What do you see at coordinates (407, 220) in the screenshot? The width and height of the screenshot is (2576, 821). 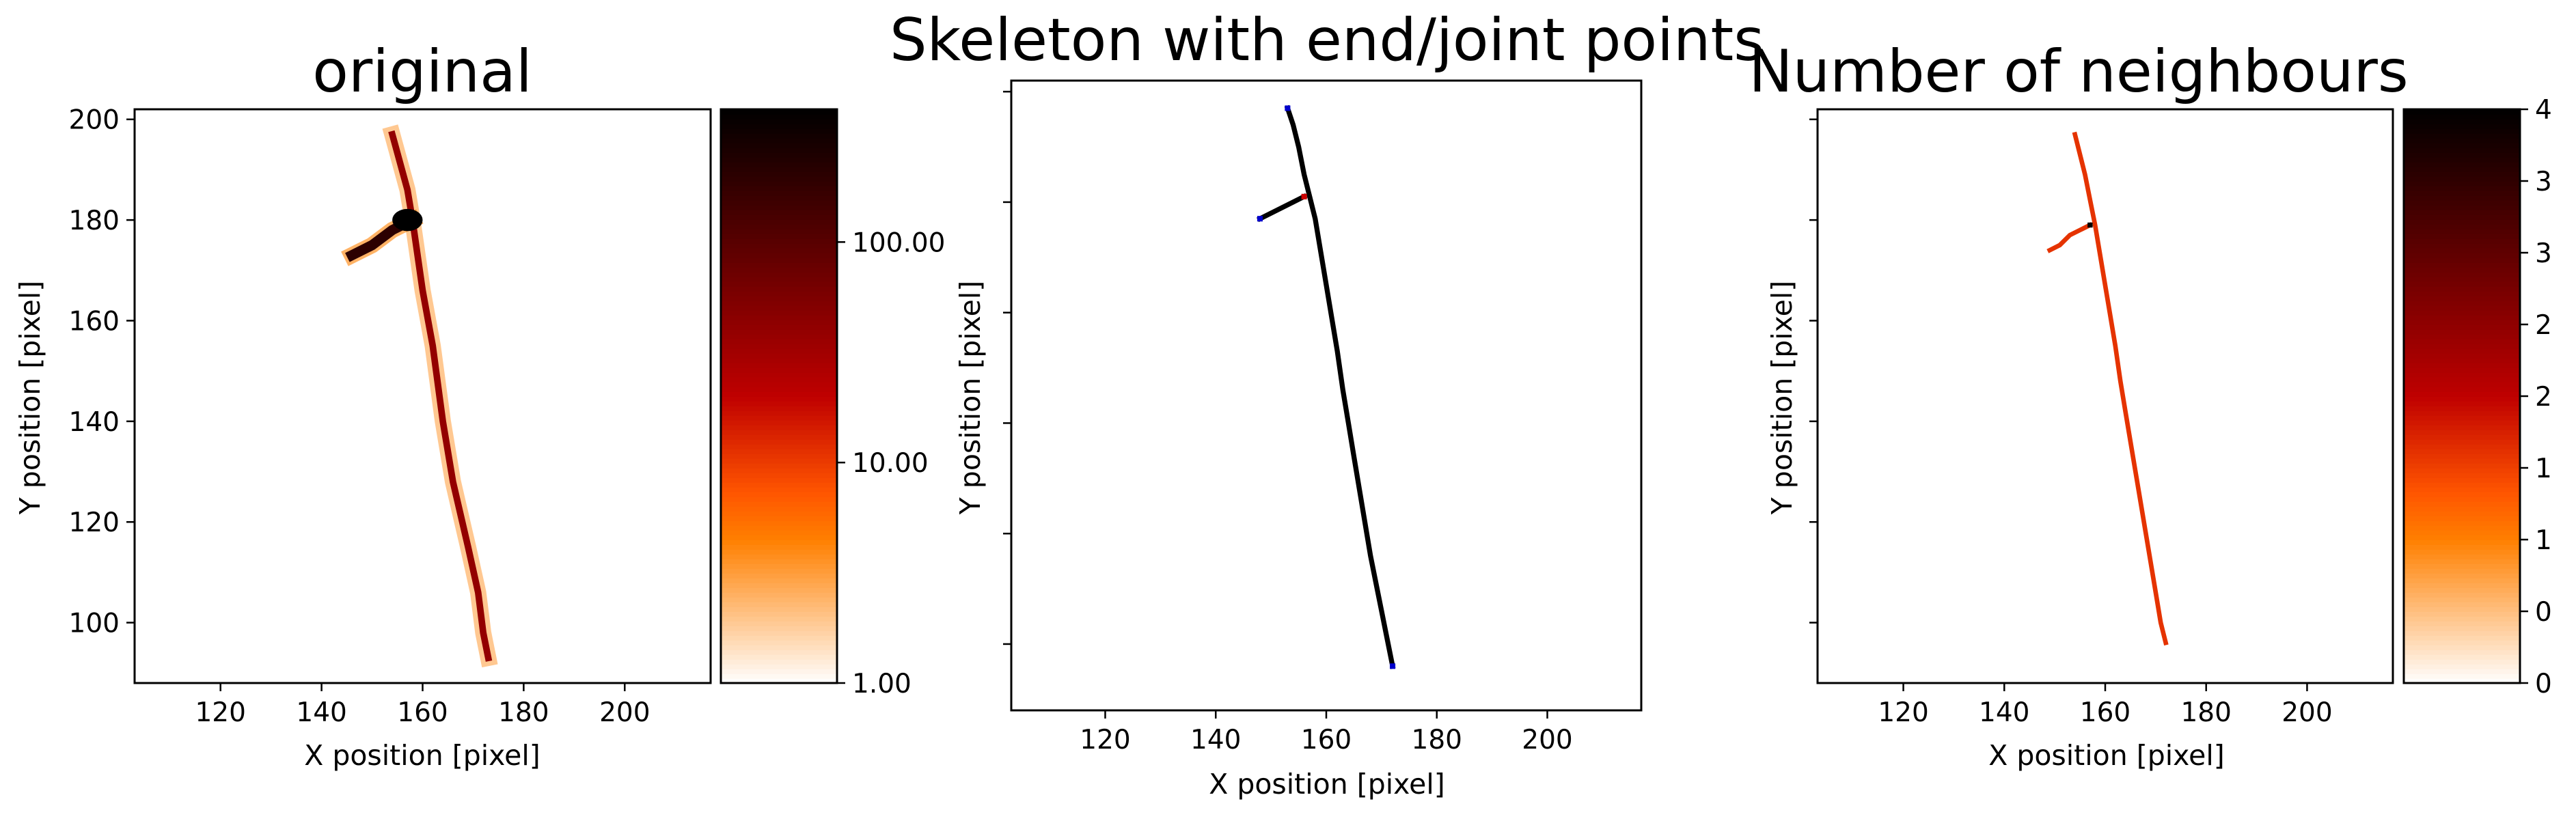 I see `hotspot` at bounding box center [407, 220].